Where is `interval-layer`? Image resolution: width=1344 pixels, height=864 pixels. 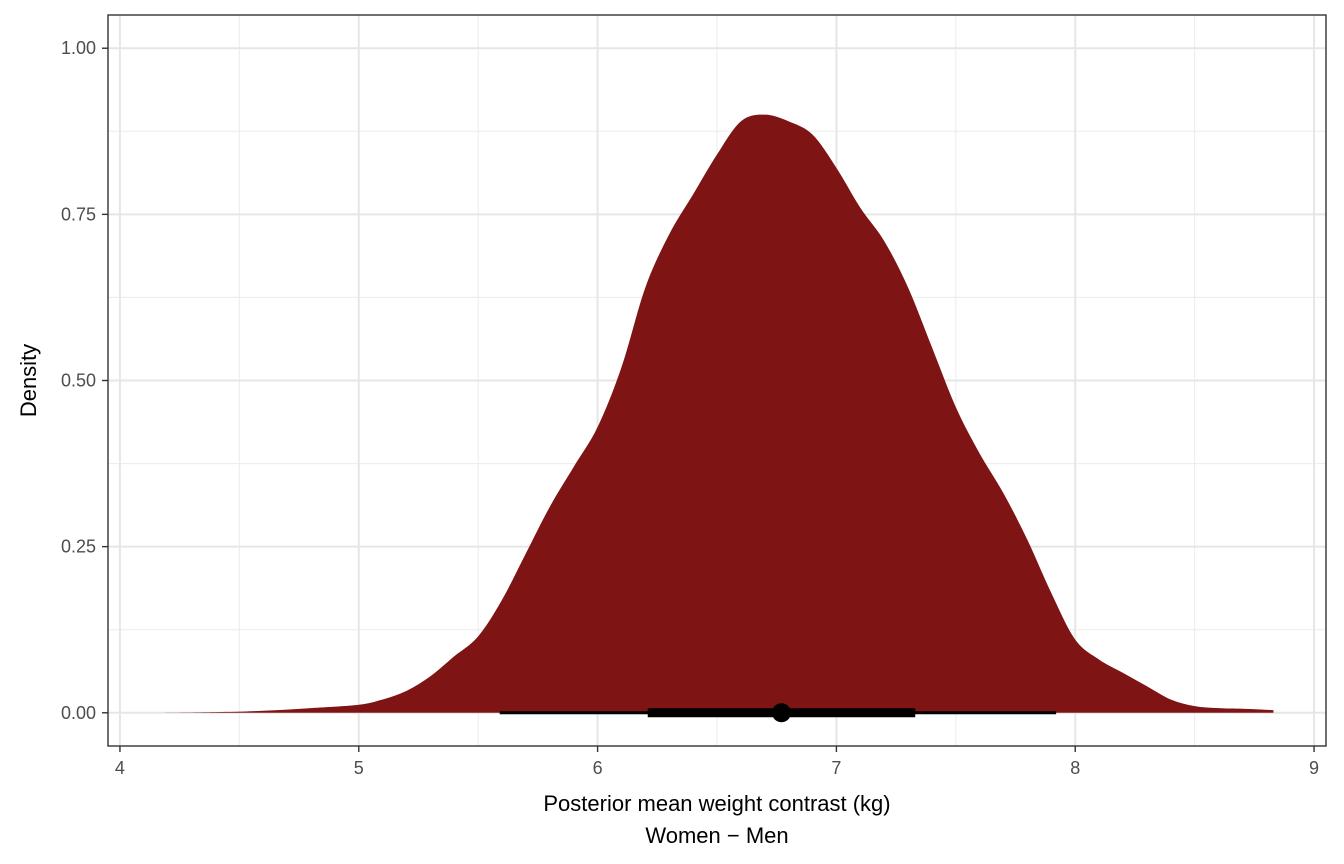
interval-layer is located at coordinates (778, 713).